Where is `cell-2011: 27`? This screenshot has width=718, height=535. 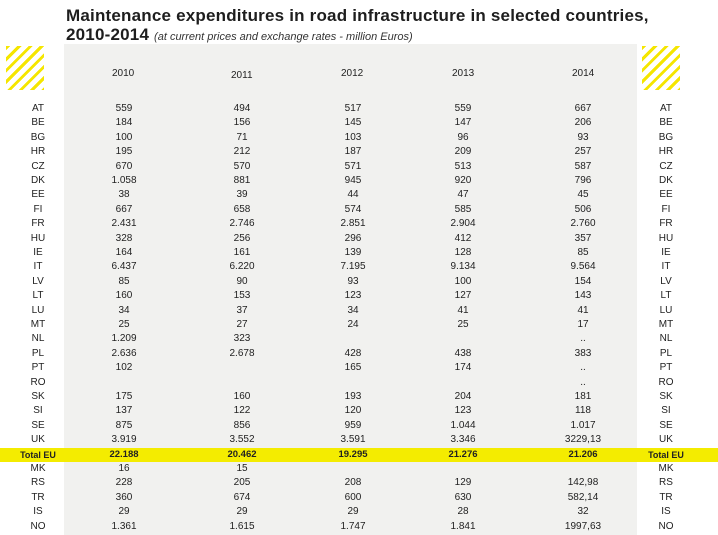 cell-2011: 27 is located at coordinates (242, 324).